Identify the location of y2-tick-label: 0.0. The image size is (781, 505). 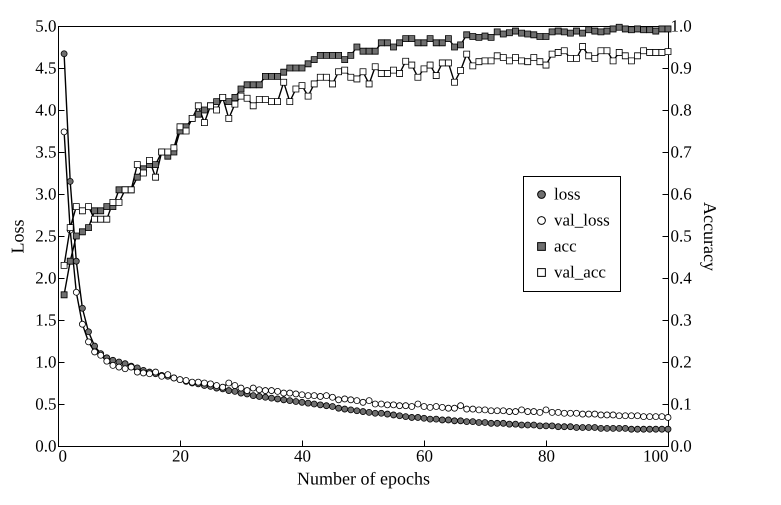
(681, 446).